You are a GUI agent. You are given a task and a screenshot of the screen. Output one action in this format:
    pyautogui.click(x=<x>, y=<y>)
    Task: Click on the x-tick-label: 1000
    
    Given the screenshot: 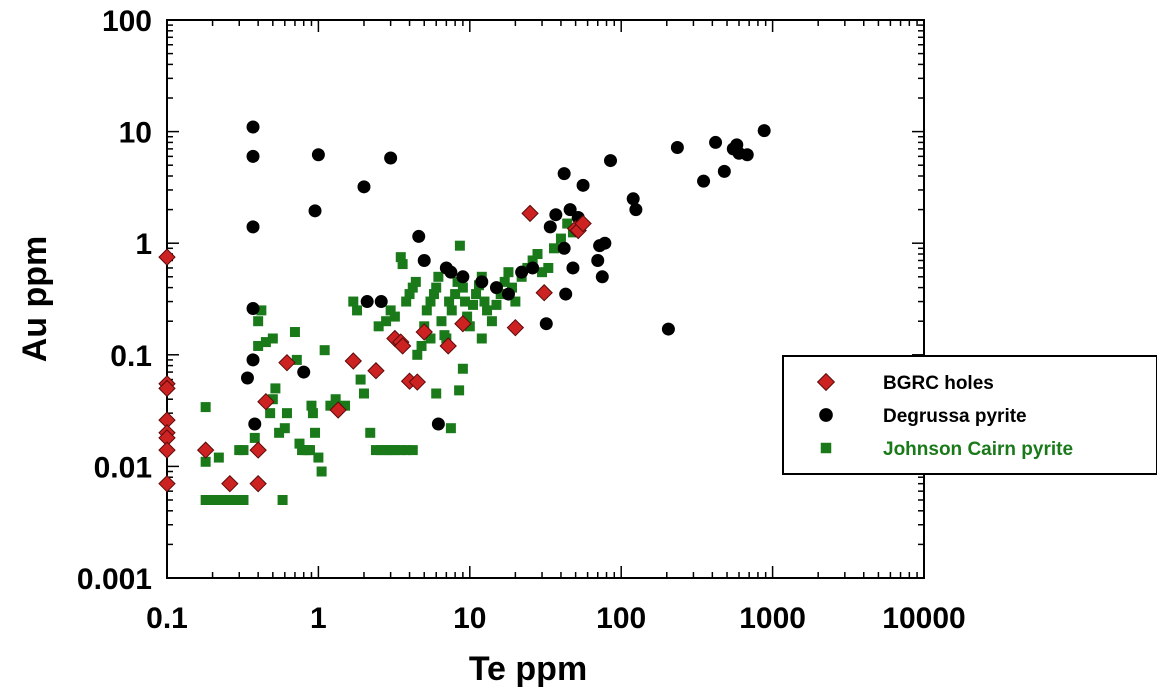 What is the action you would take?
    pyautogui.click(x=772, y=618)
    